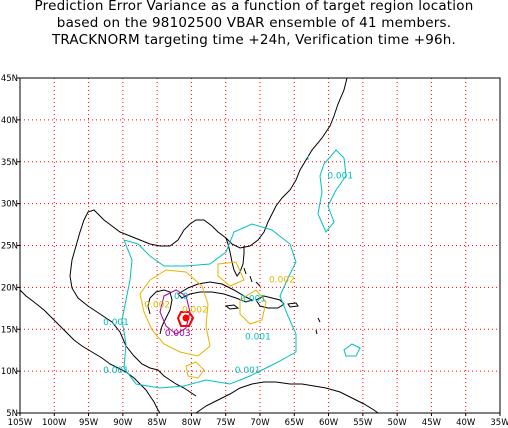 Image resolution: width=508 pixels, height=428 pixels. I want to click on tick-label-lat: 20N, so click(9, 288).